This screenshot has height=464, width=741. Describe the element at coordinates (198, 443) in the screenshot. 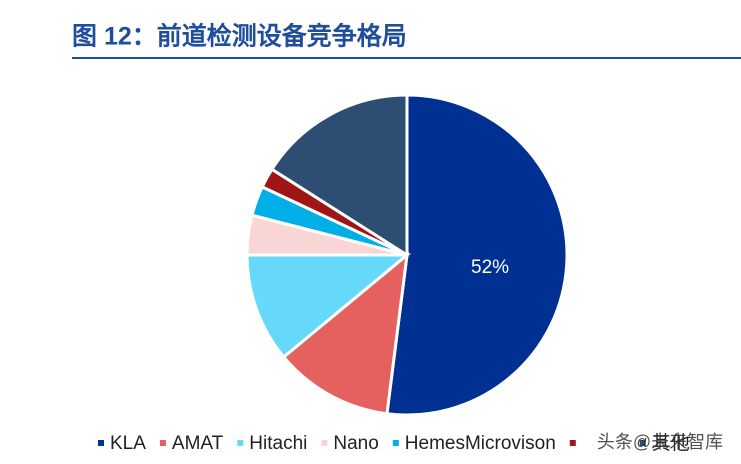

I see `legend-label: AMAT` at that location.